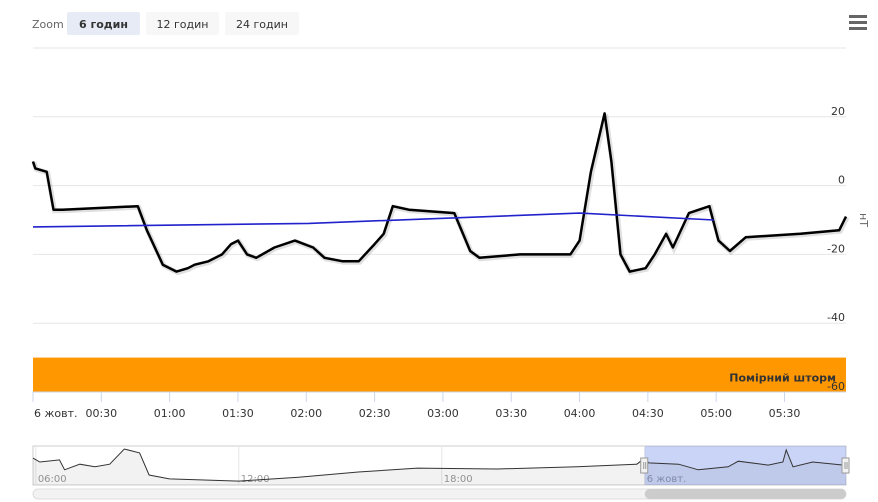 The height and width of the screenshot is (502, 878). What do you see at coordinates (170, 413) in the screenshot?
I see `x-tick-label: 01:00` at bounding box center [170, 413].